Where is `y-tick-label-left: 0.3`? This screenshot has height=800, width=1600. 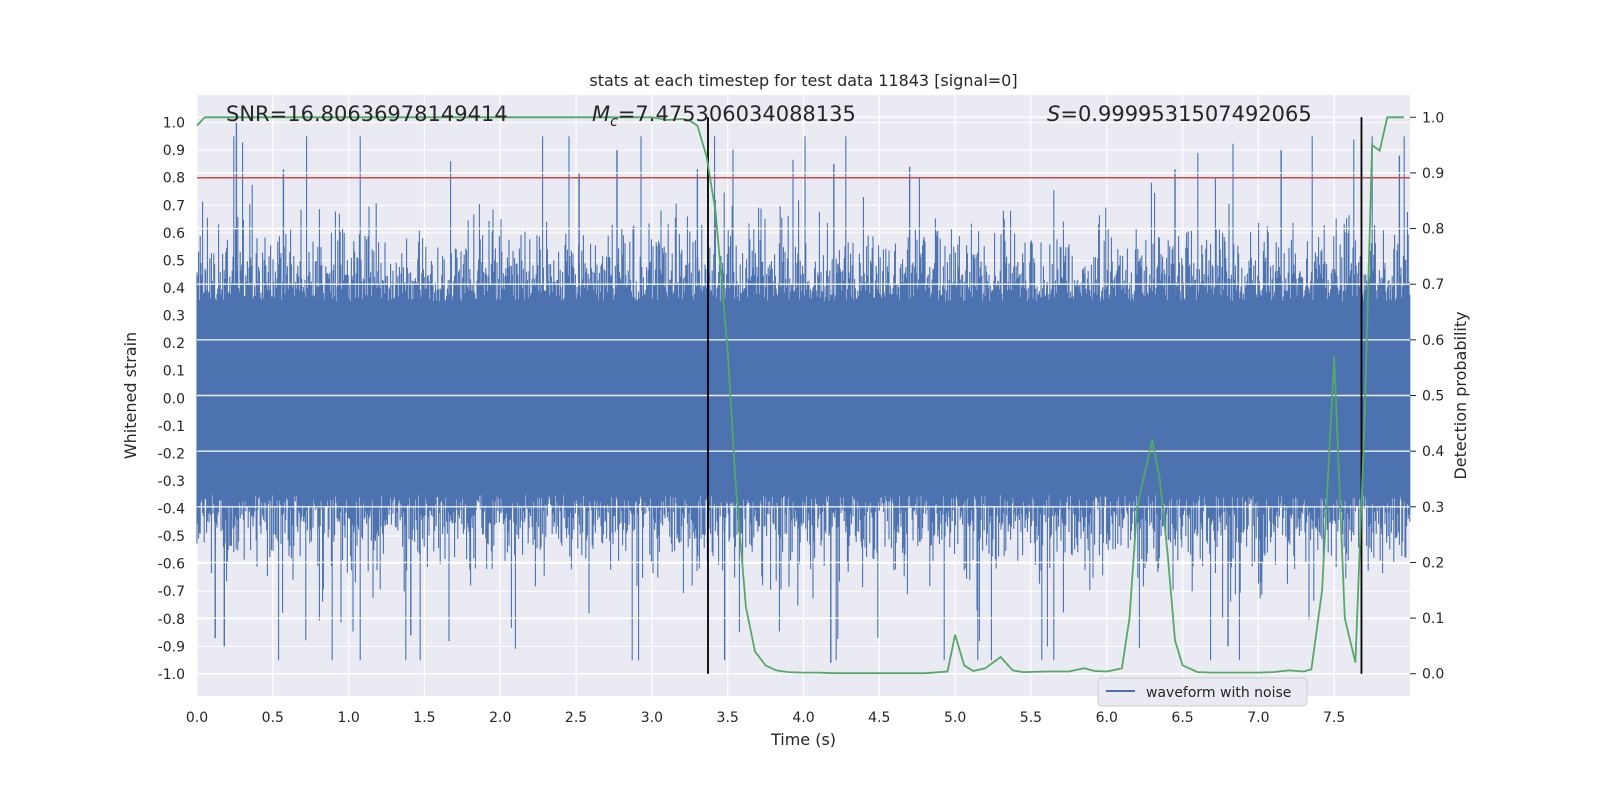
y-tick-label-left: 0.3 is located at coordinates (174, 317).